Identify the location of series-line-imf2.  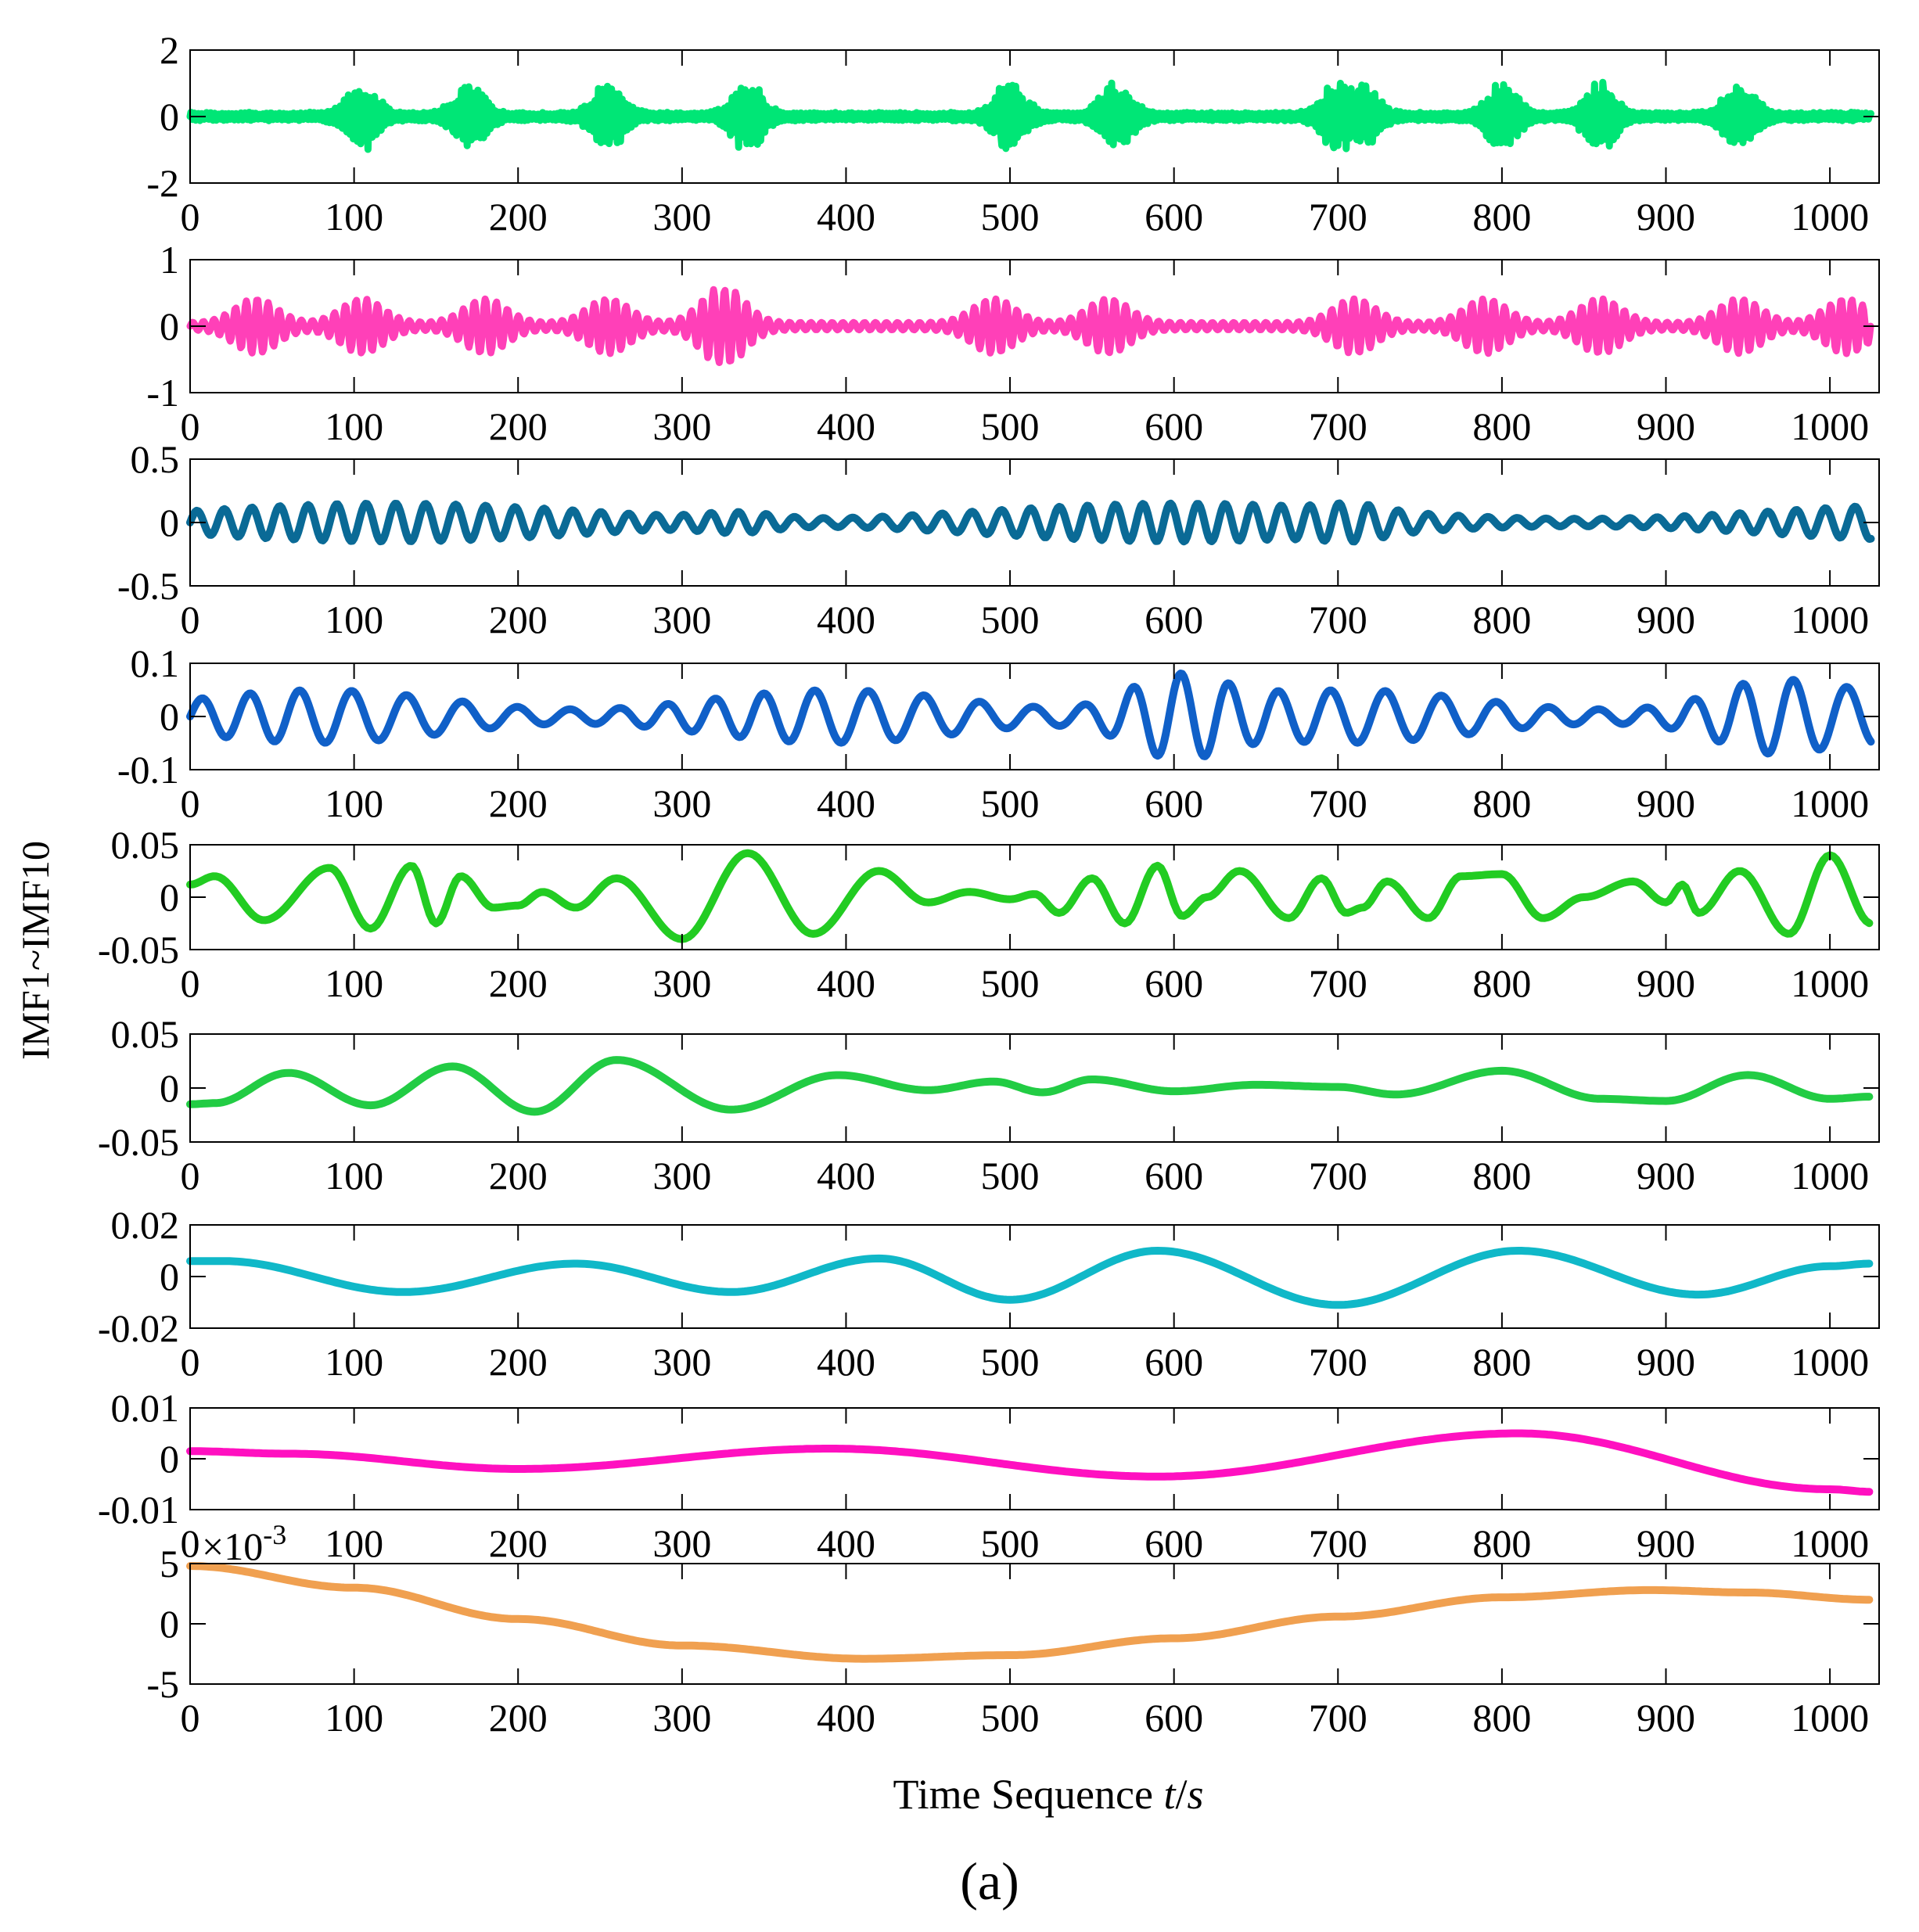
(1030, 326).